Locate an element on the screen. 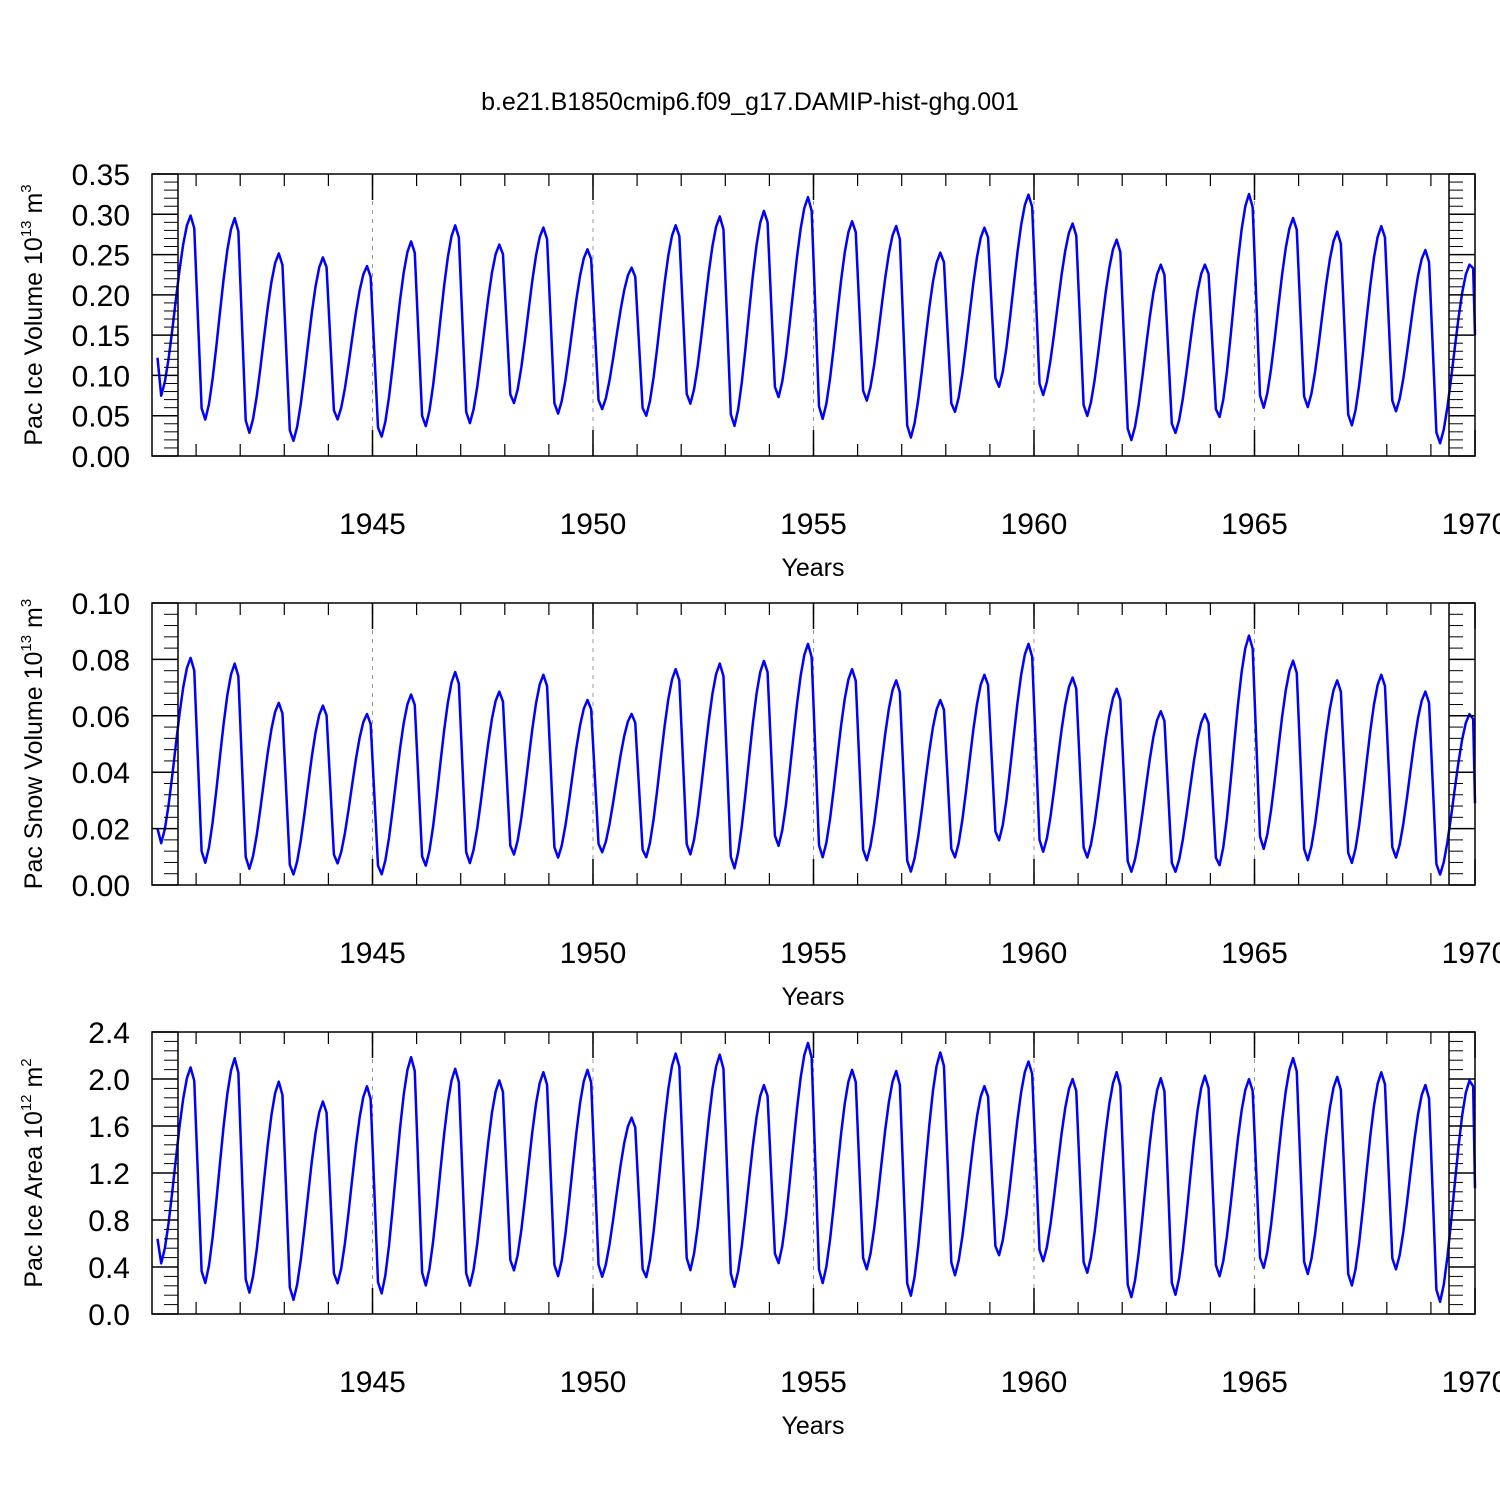 This screenshot has width=1500, height=1500. y-axis-label: Pac Ice Area 1012 m2 is located at coordinates (33, 1172).